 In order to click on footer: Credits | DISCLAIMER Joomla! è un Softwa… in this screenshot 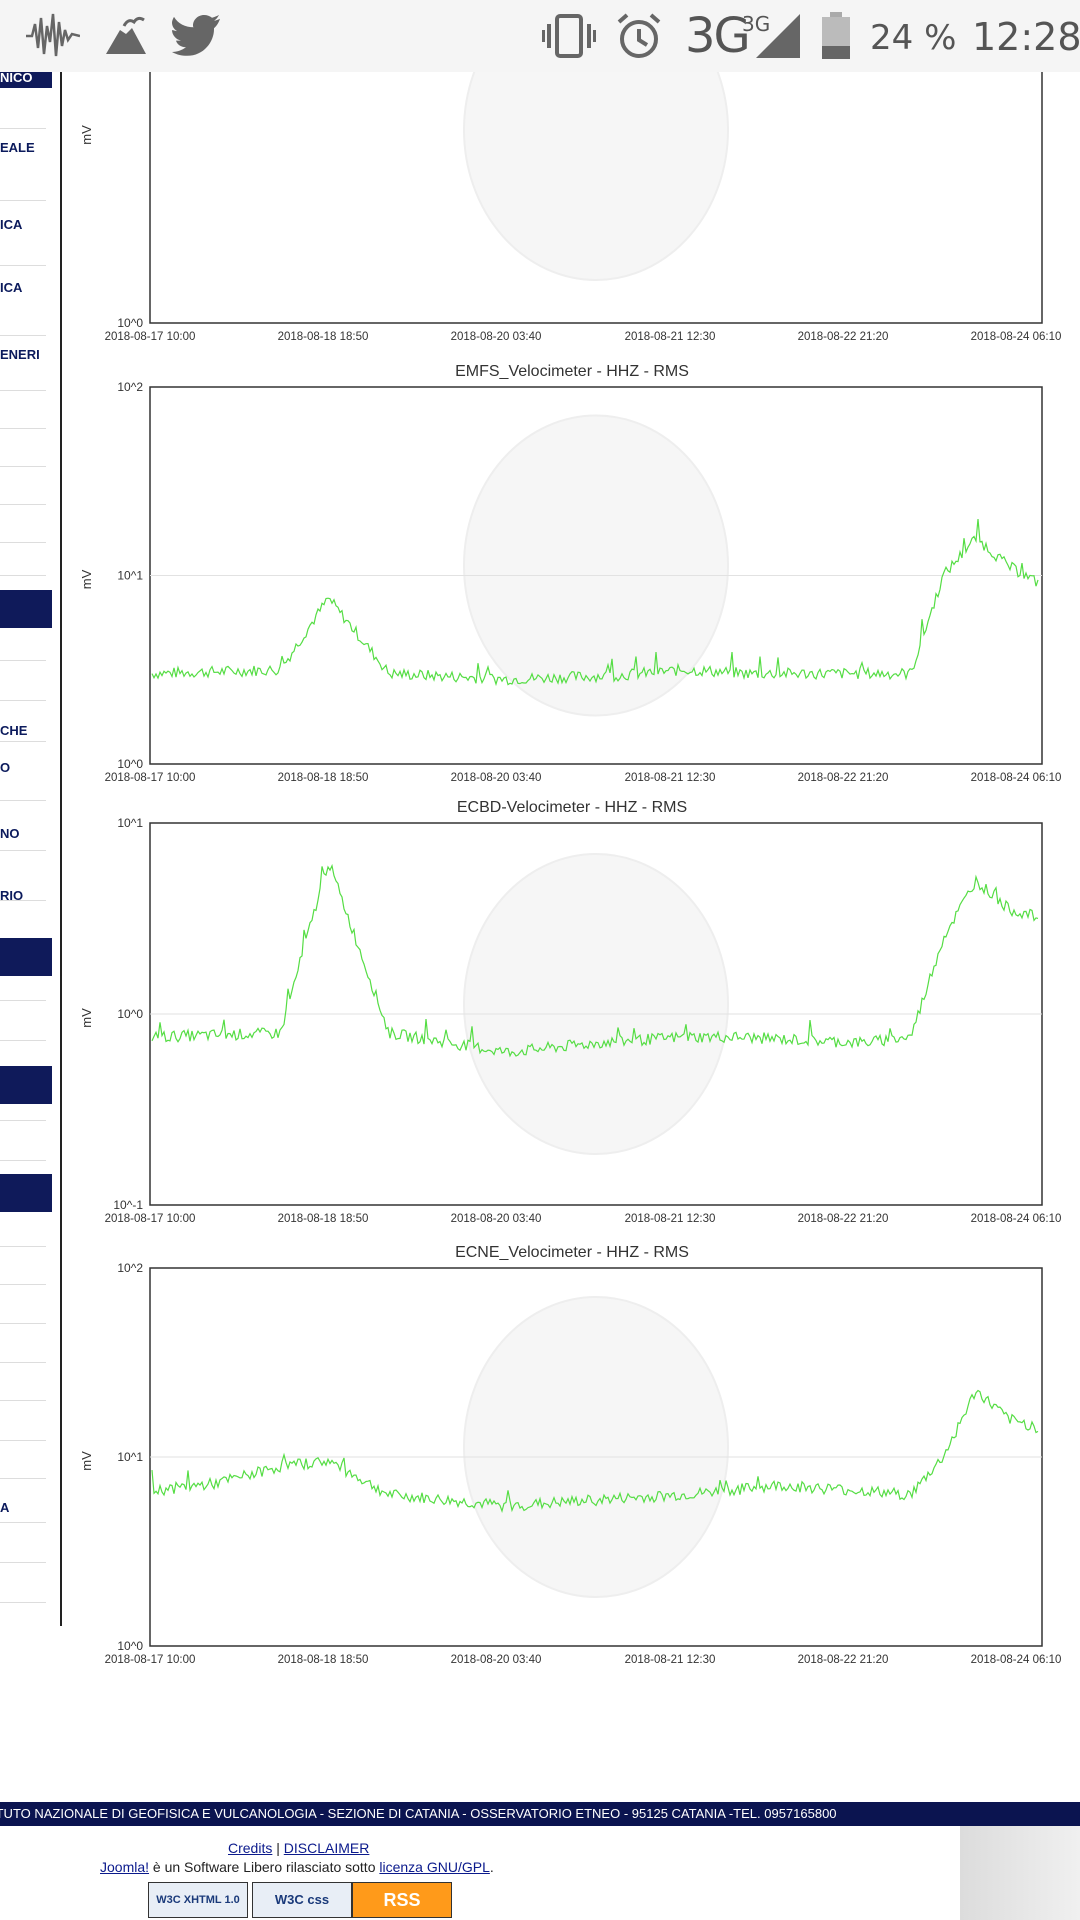, I will do `click(480, 1873)`.